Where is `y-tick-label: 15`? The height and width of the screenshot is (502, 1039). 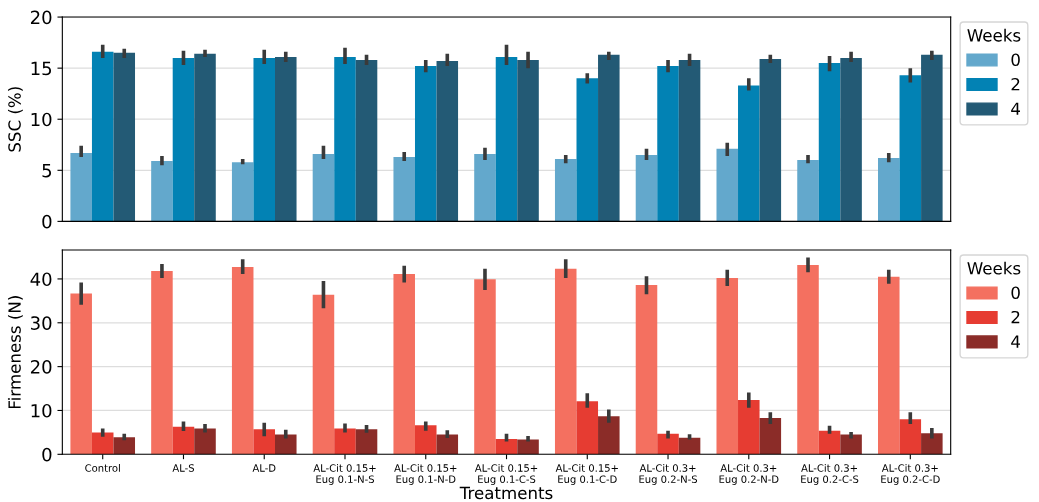 y-tick-label: 15 is located at coordinates (41, 68).